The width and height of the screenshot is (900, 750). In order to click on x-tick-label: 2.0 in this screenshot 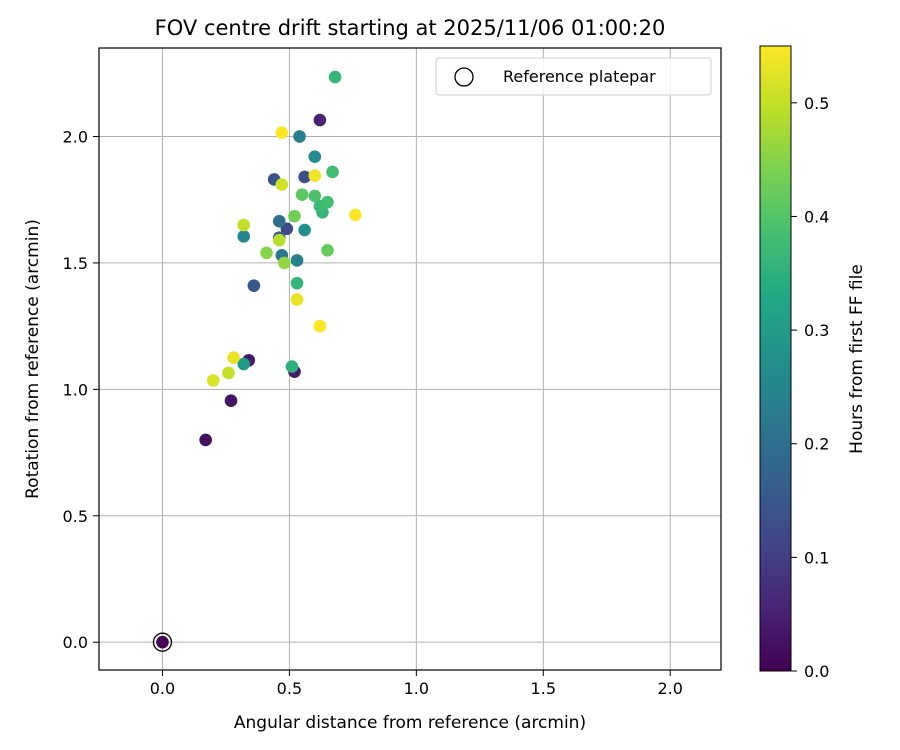, I will do `click(669, 688)`.